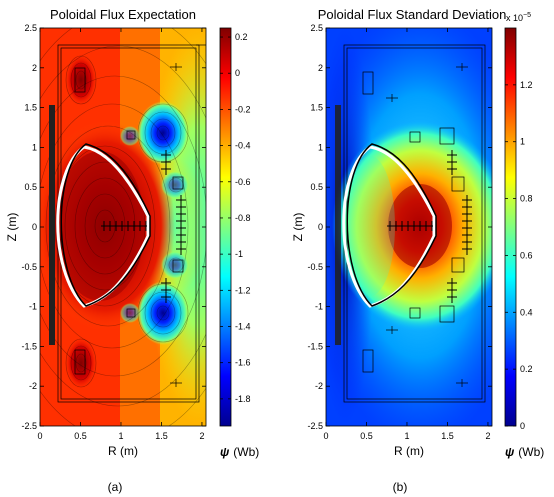 The image size is (554, 497). I want to click on multiplier-base: x 10, so click(514, 18).